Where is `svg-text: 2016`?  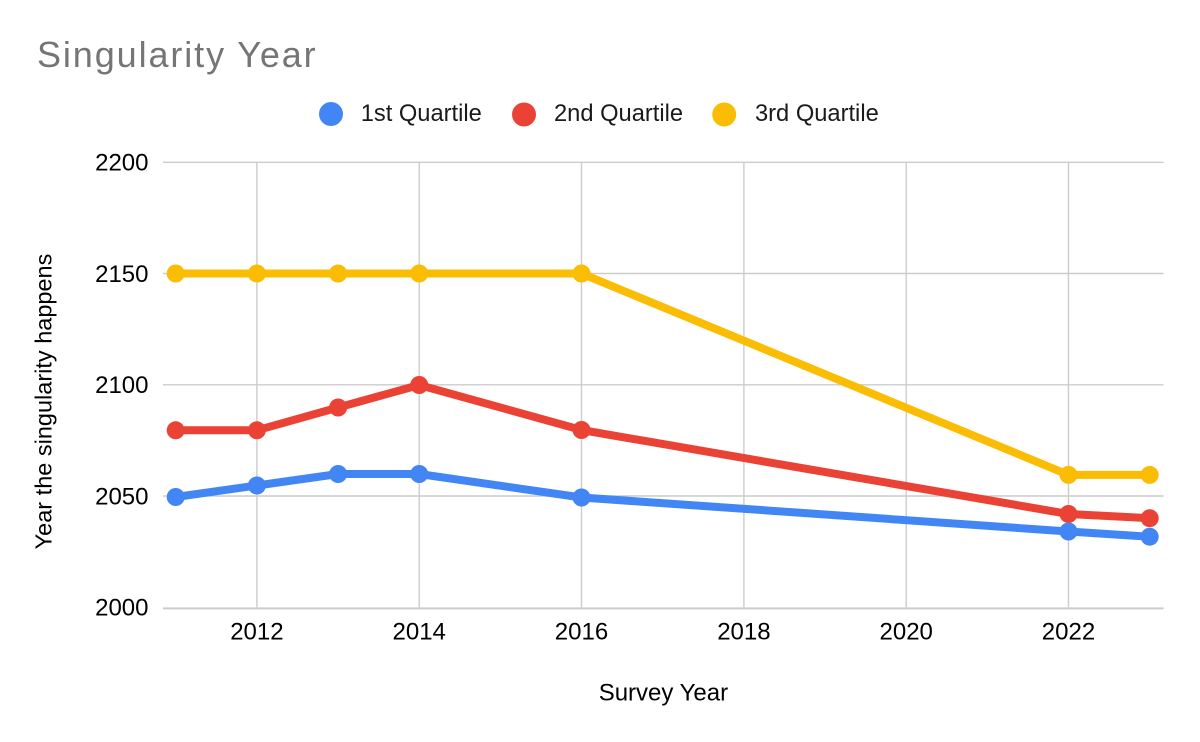 svg-text: 2016 is located at coordinates (581, 632).